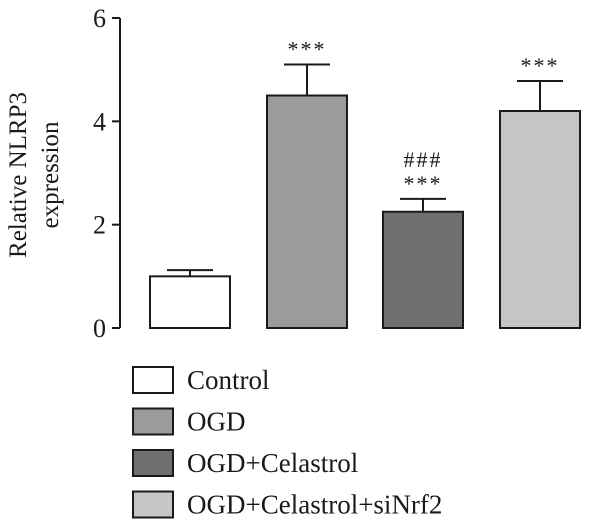 Image resolution: width=600 pixels, height=527 pixels. I want to click on y-tick-label: 2, so click(99, 225).